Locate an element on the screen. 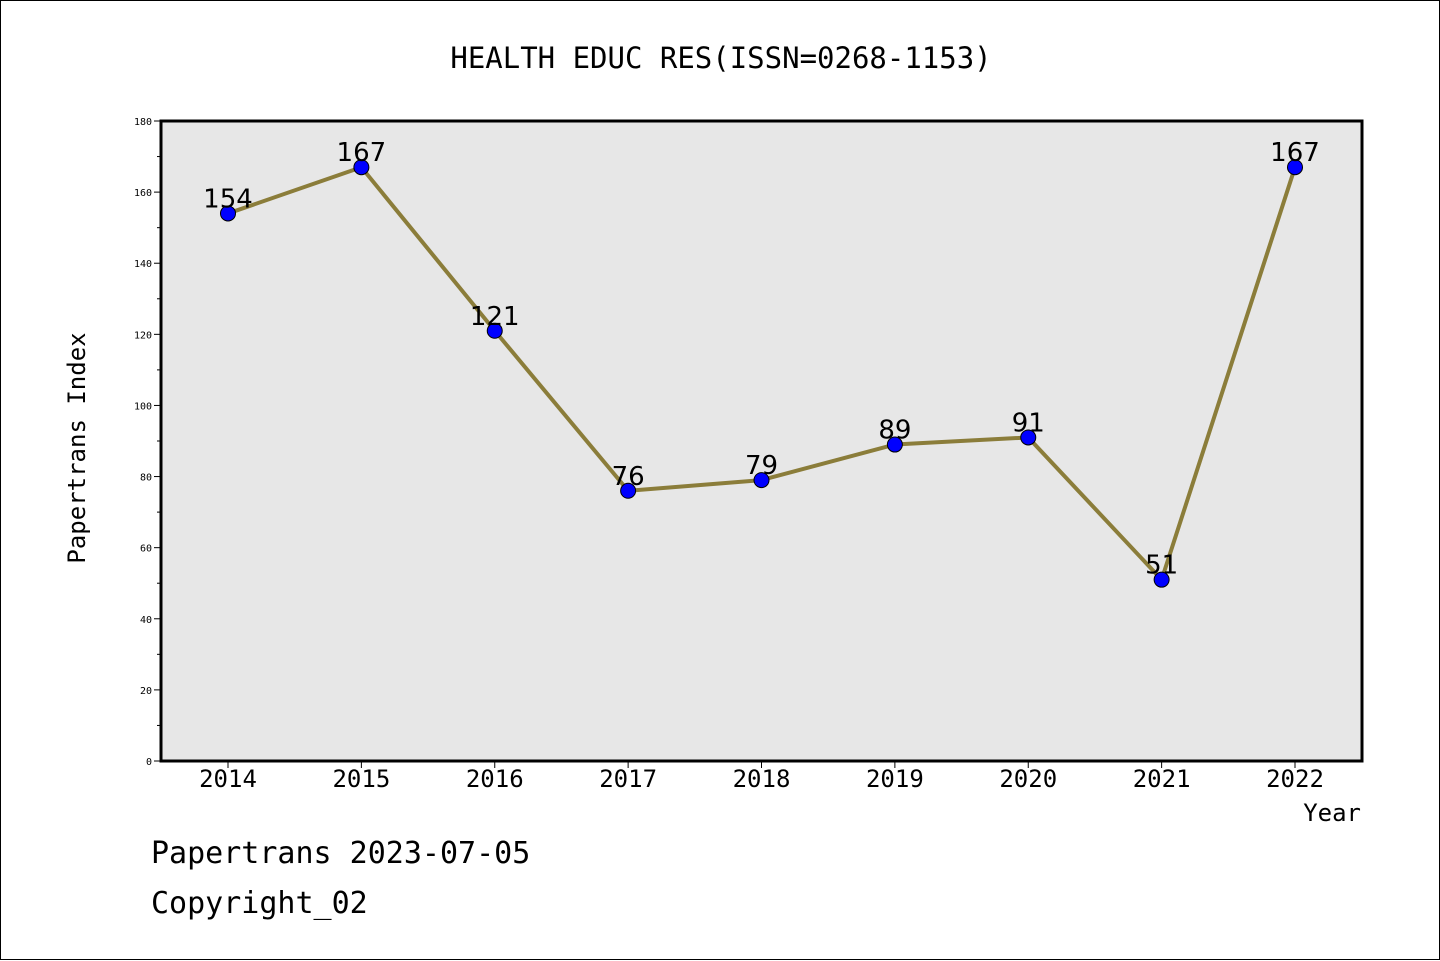 Image resolution: width=1440 pixels, height=961 pixels. x-tick-label: 2015 is located at coordinates (361, 779).